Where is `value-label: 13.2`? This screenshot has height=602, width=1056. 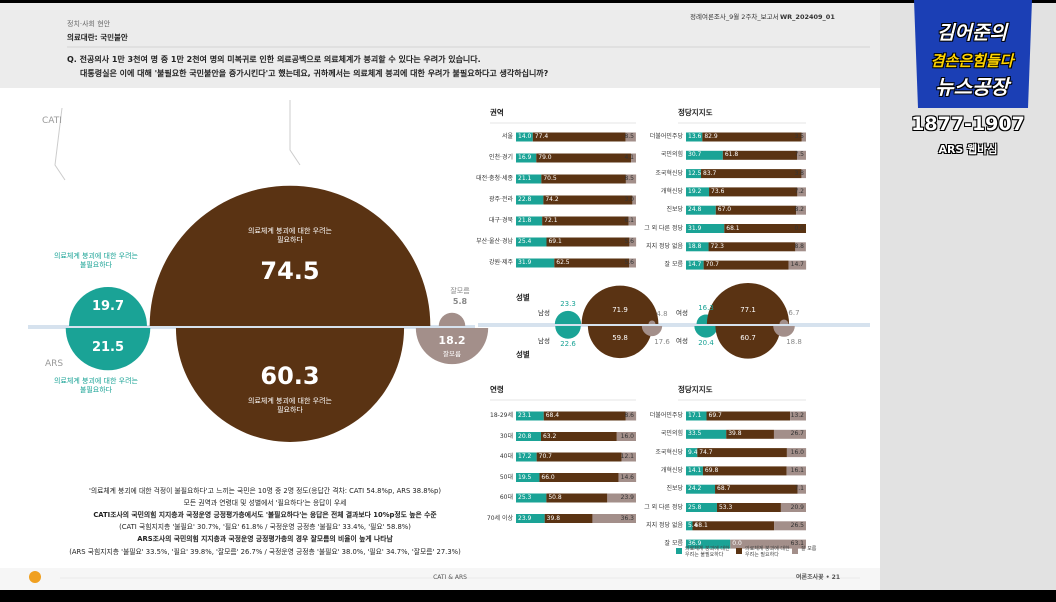
value-label: 13.2 is located at coordinates (797, 416).